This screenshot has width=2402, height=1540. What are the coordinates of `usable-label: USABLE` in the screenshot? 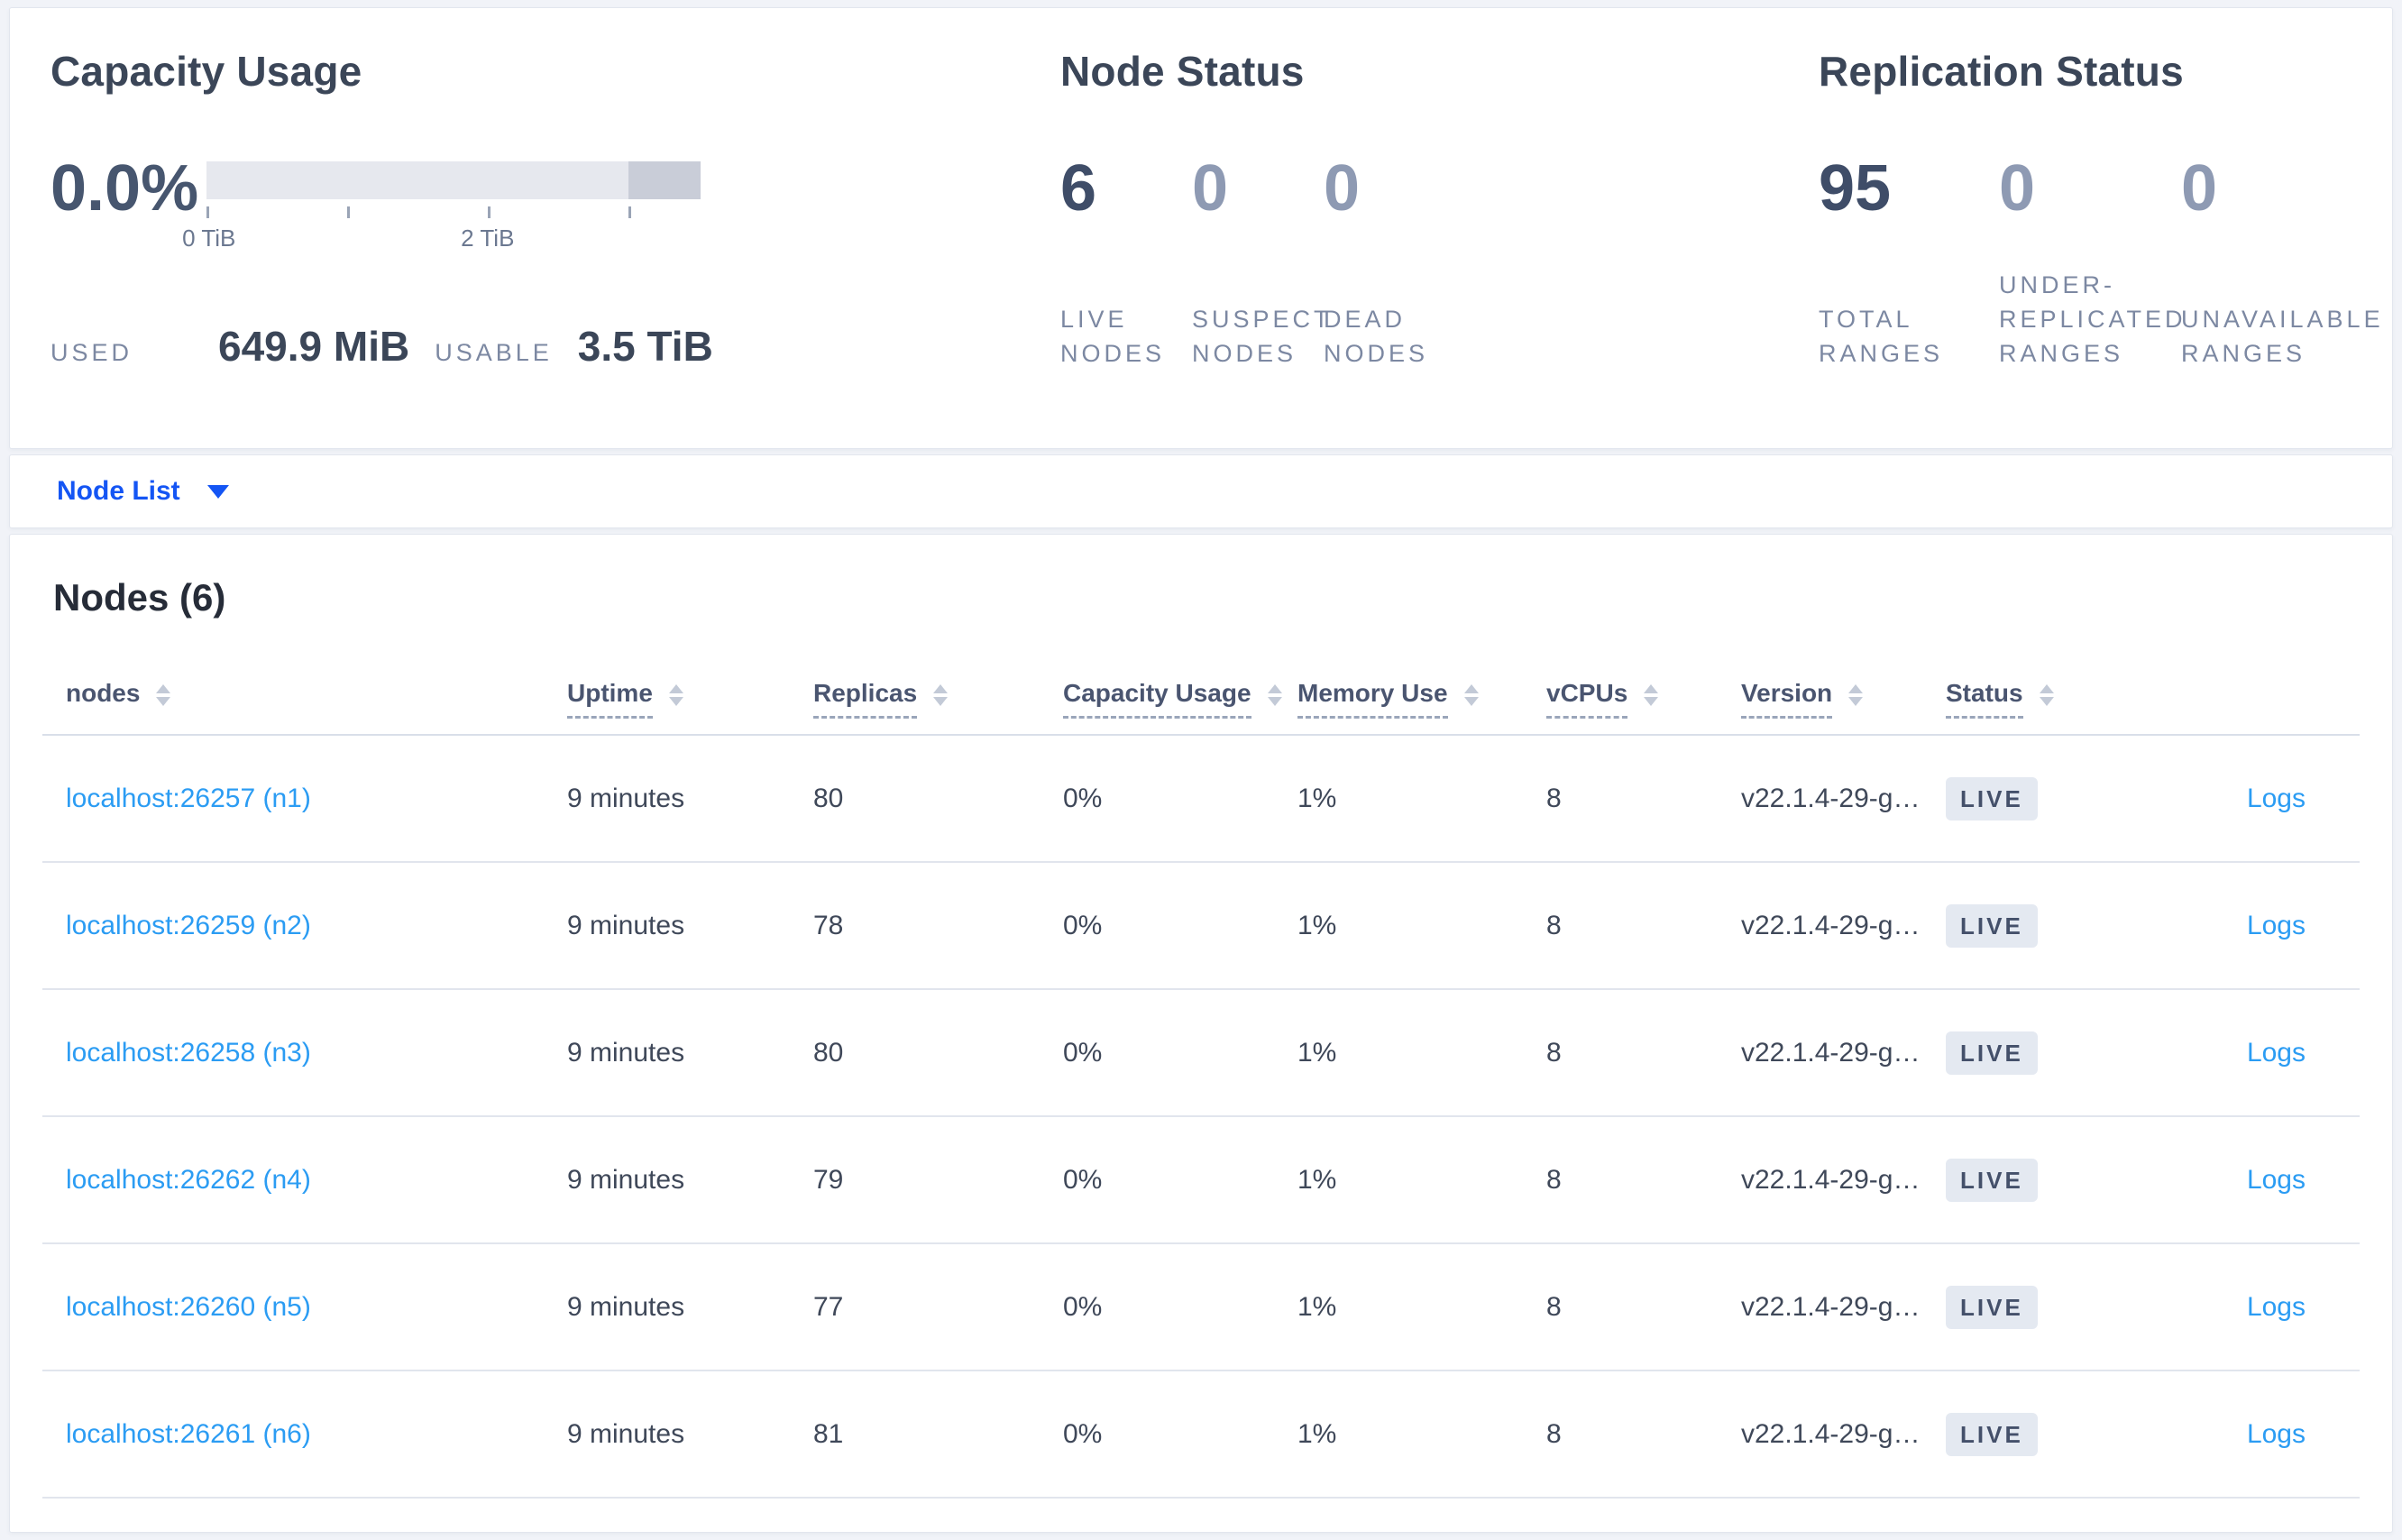 It's located at (494, 352).